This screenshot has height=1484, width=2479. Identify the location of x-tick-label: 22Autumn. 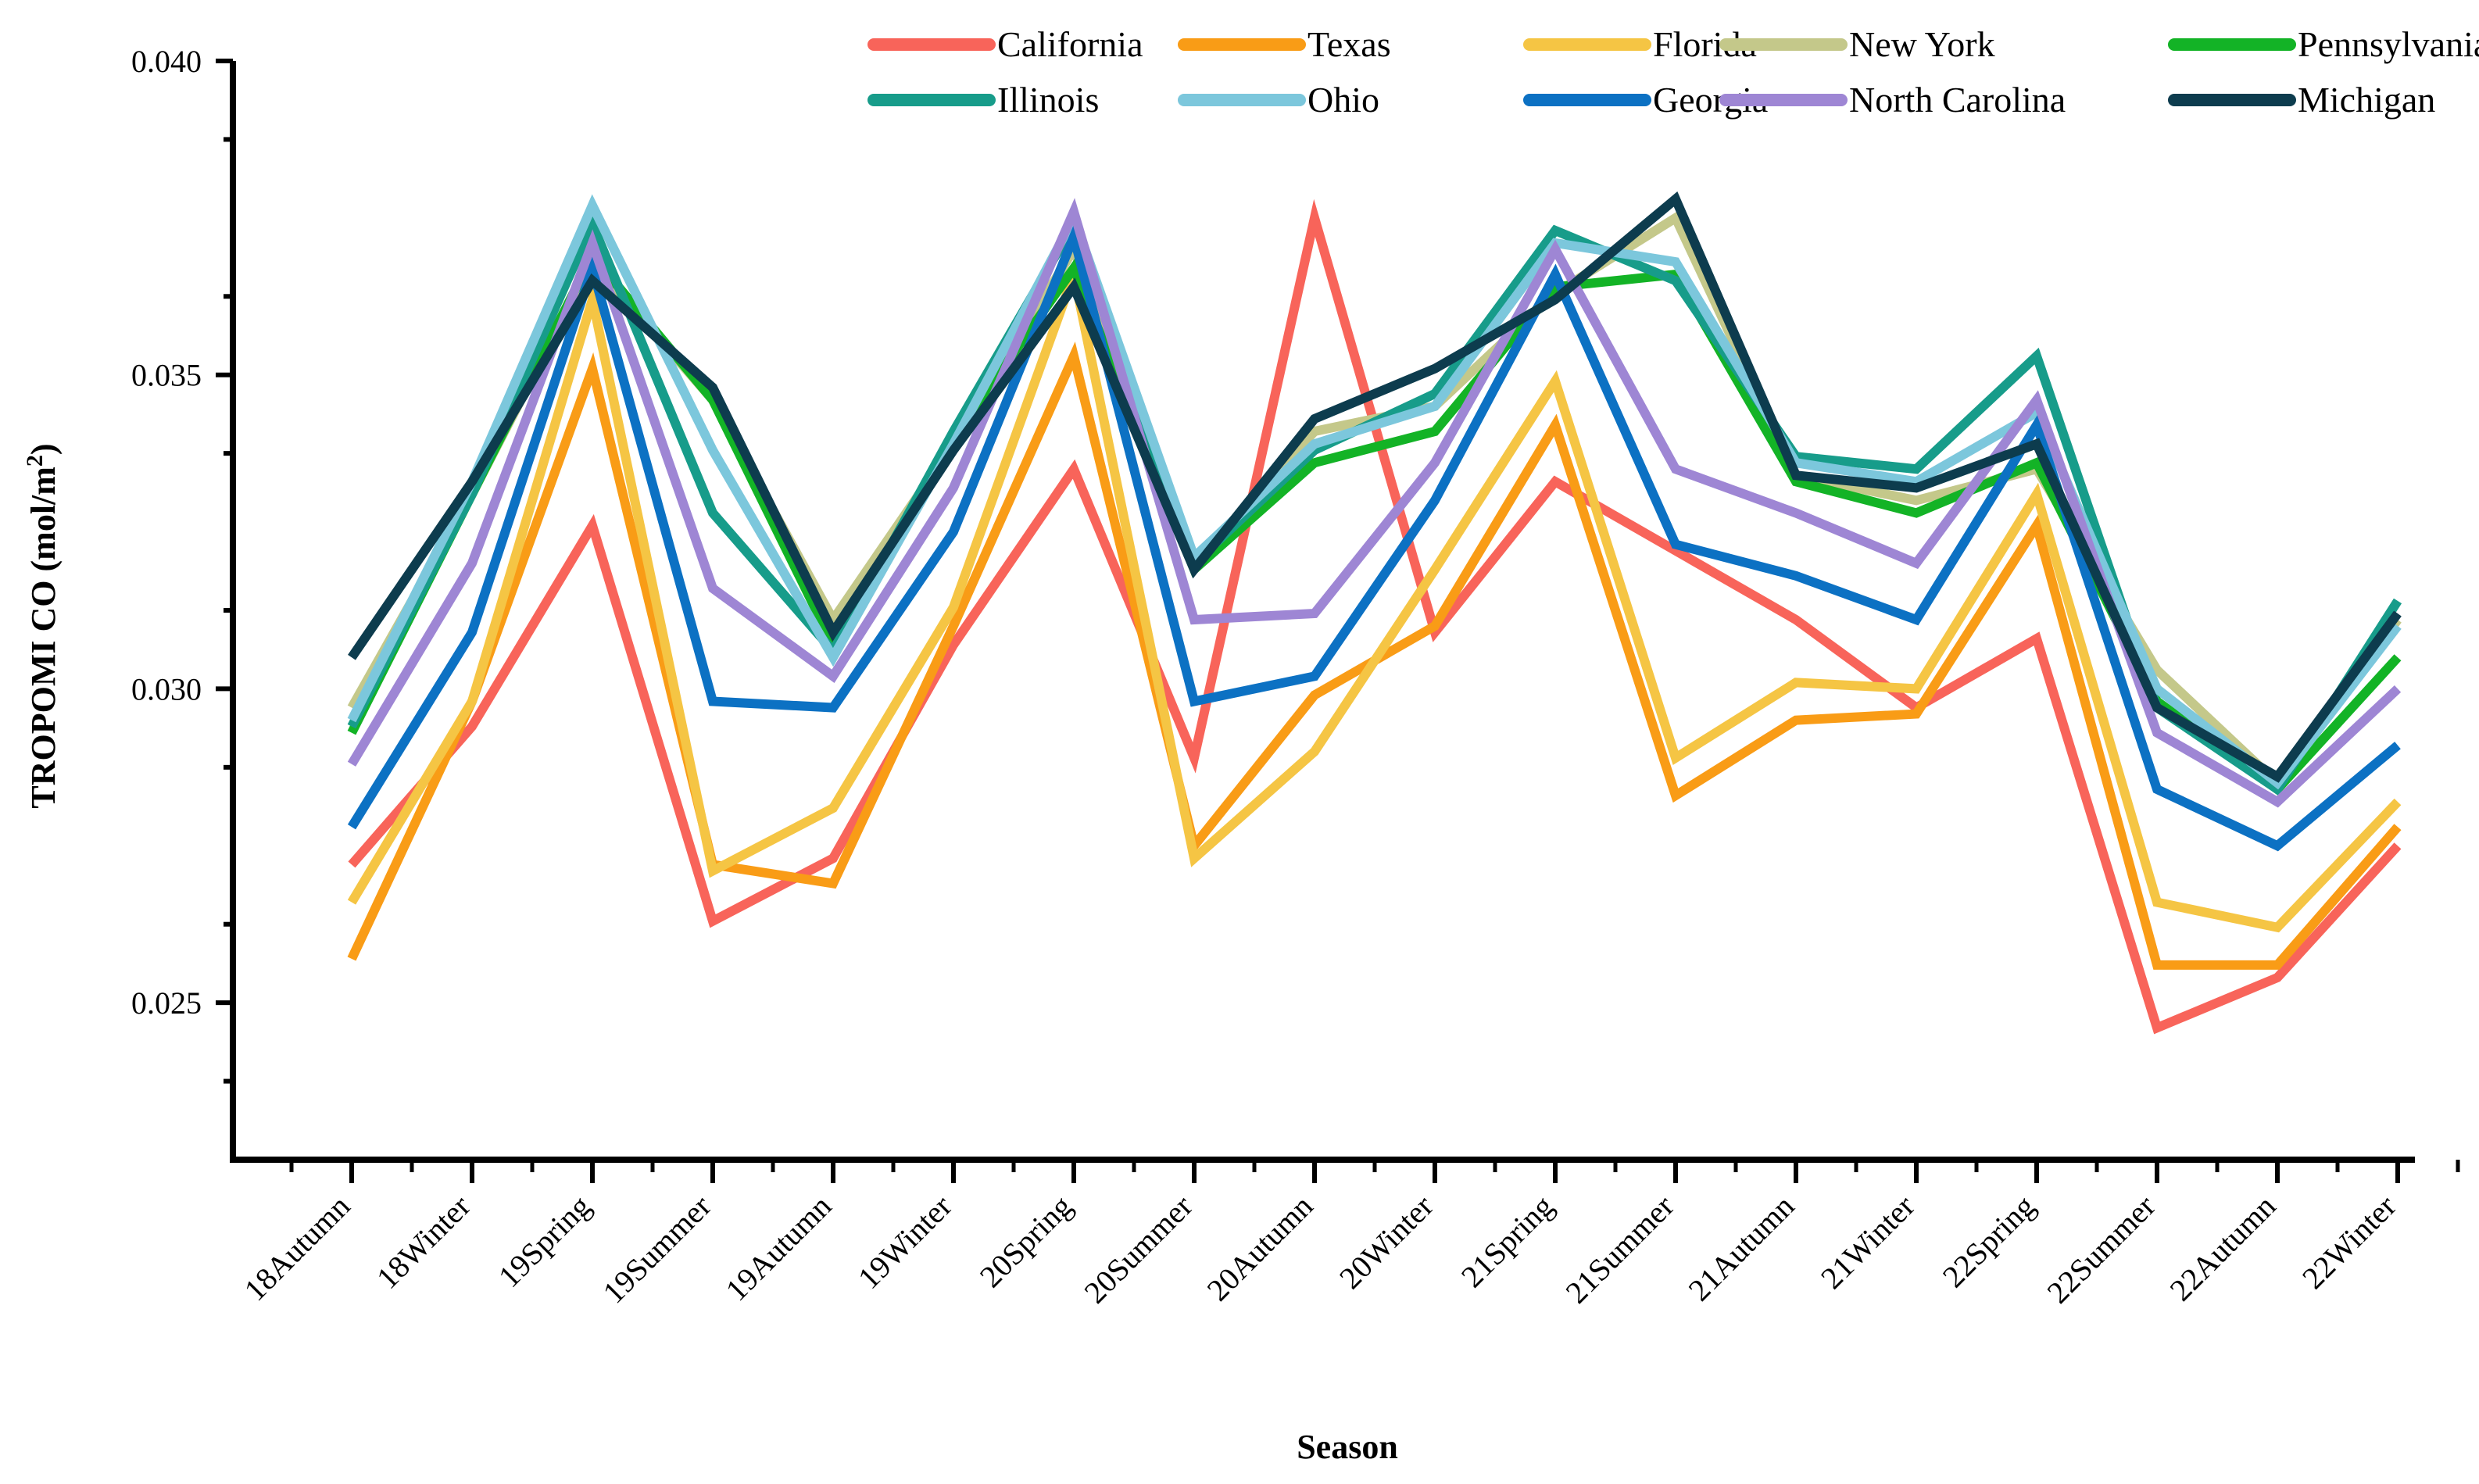
(2223, 1248).